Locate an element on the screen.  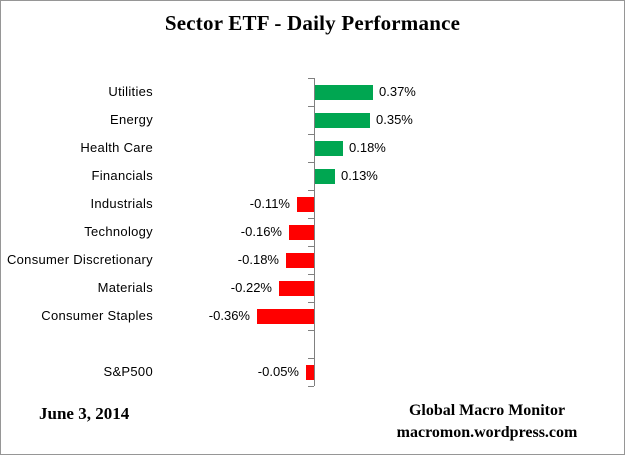
value-label: 0.13% is located at coordinates (359, 175).